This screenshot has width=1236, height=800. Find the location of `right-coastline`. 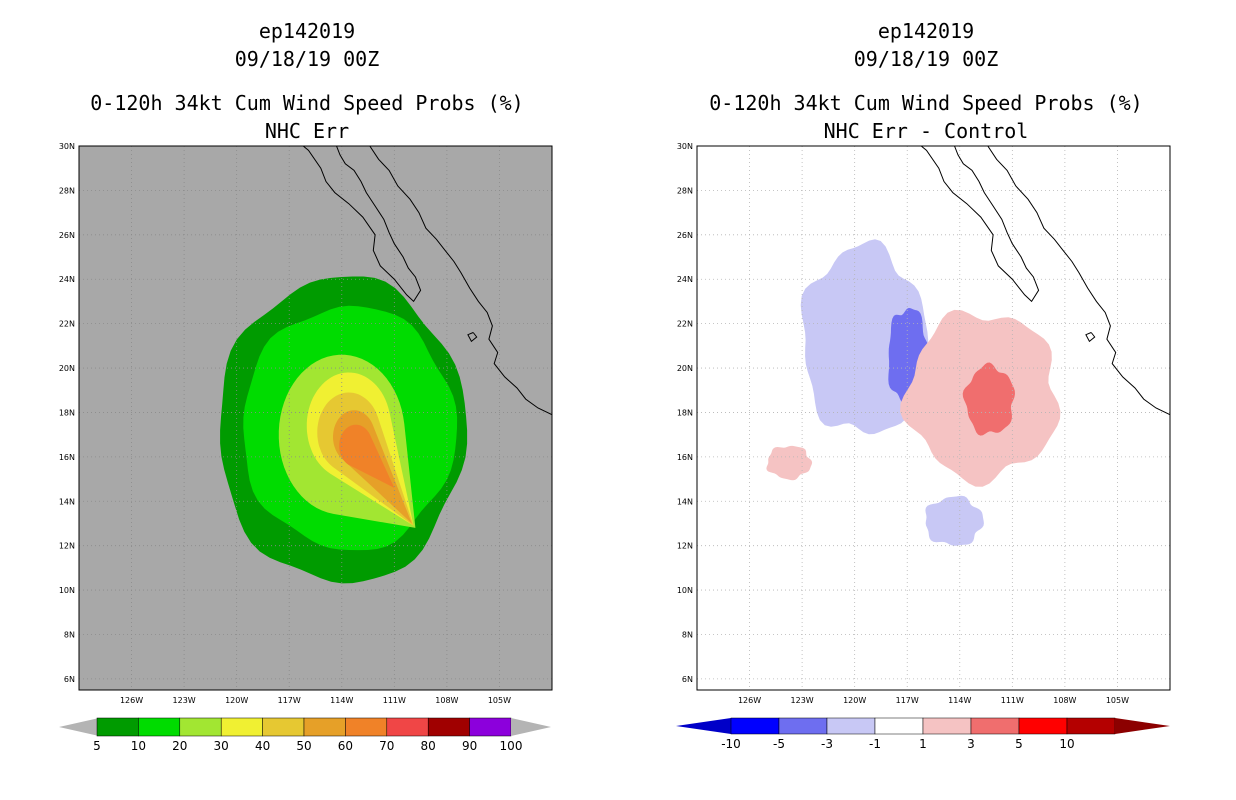

right-coastline is located at coordinates (1045, 281).